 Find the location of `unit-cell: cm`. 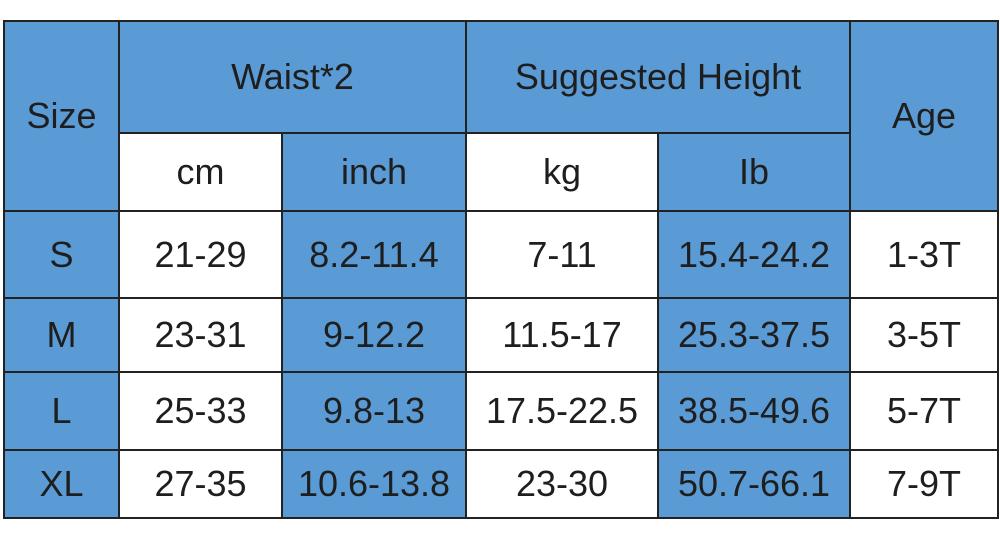

unit-cell: cm is located at coordinates (200, 172).